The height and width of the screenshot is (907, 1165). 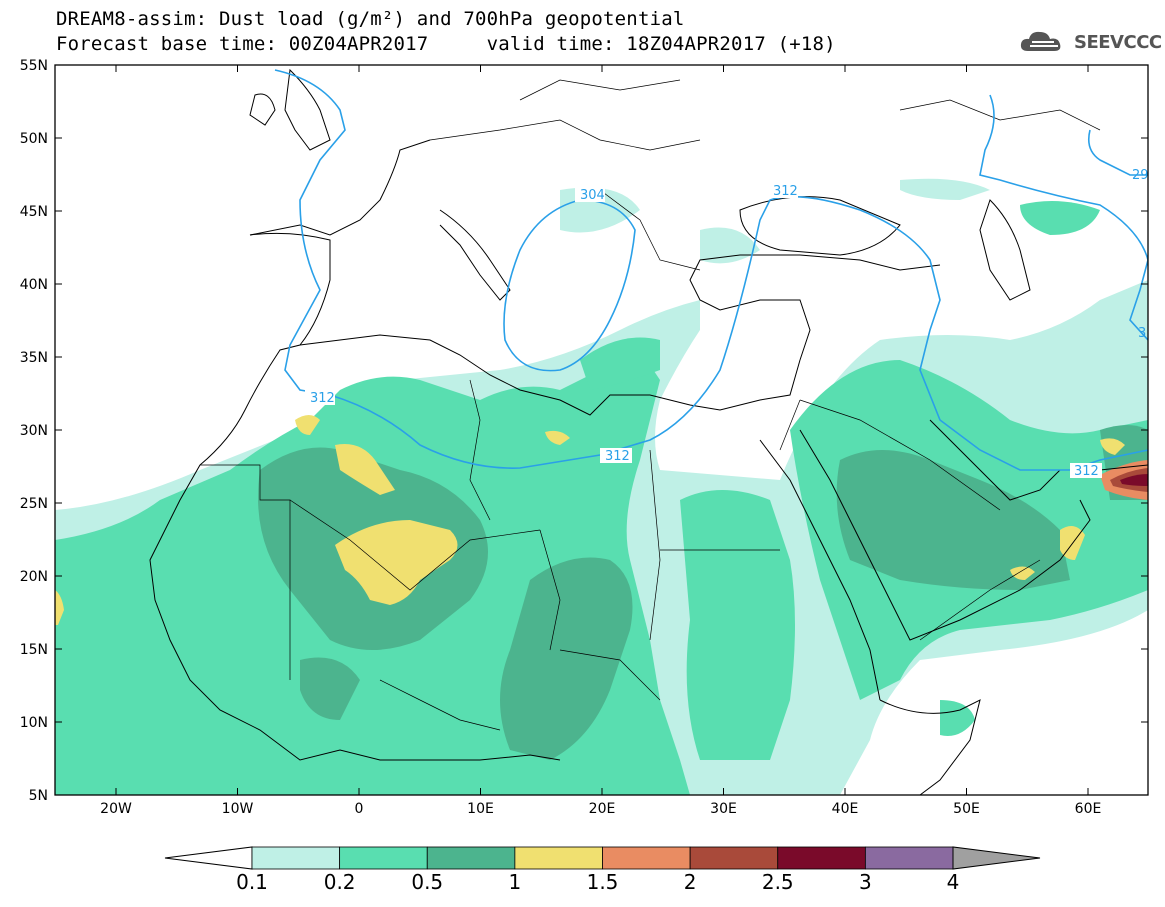 What do you see at coordinates (515, 882) in the screenshot?
I see `colorbar-level-label: 1` at bounding box center [515, 882].